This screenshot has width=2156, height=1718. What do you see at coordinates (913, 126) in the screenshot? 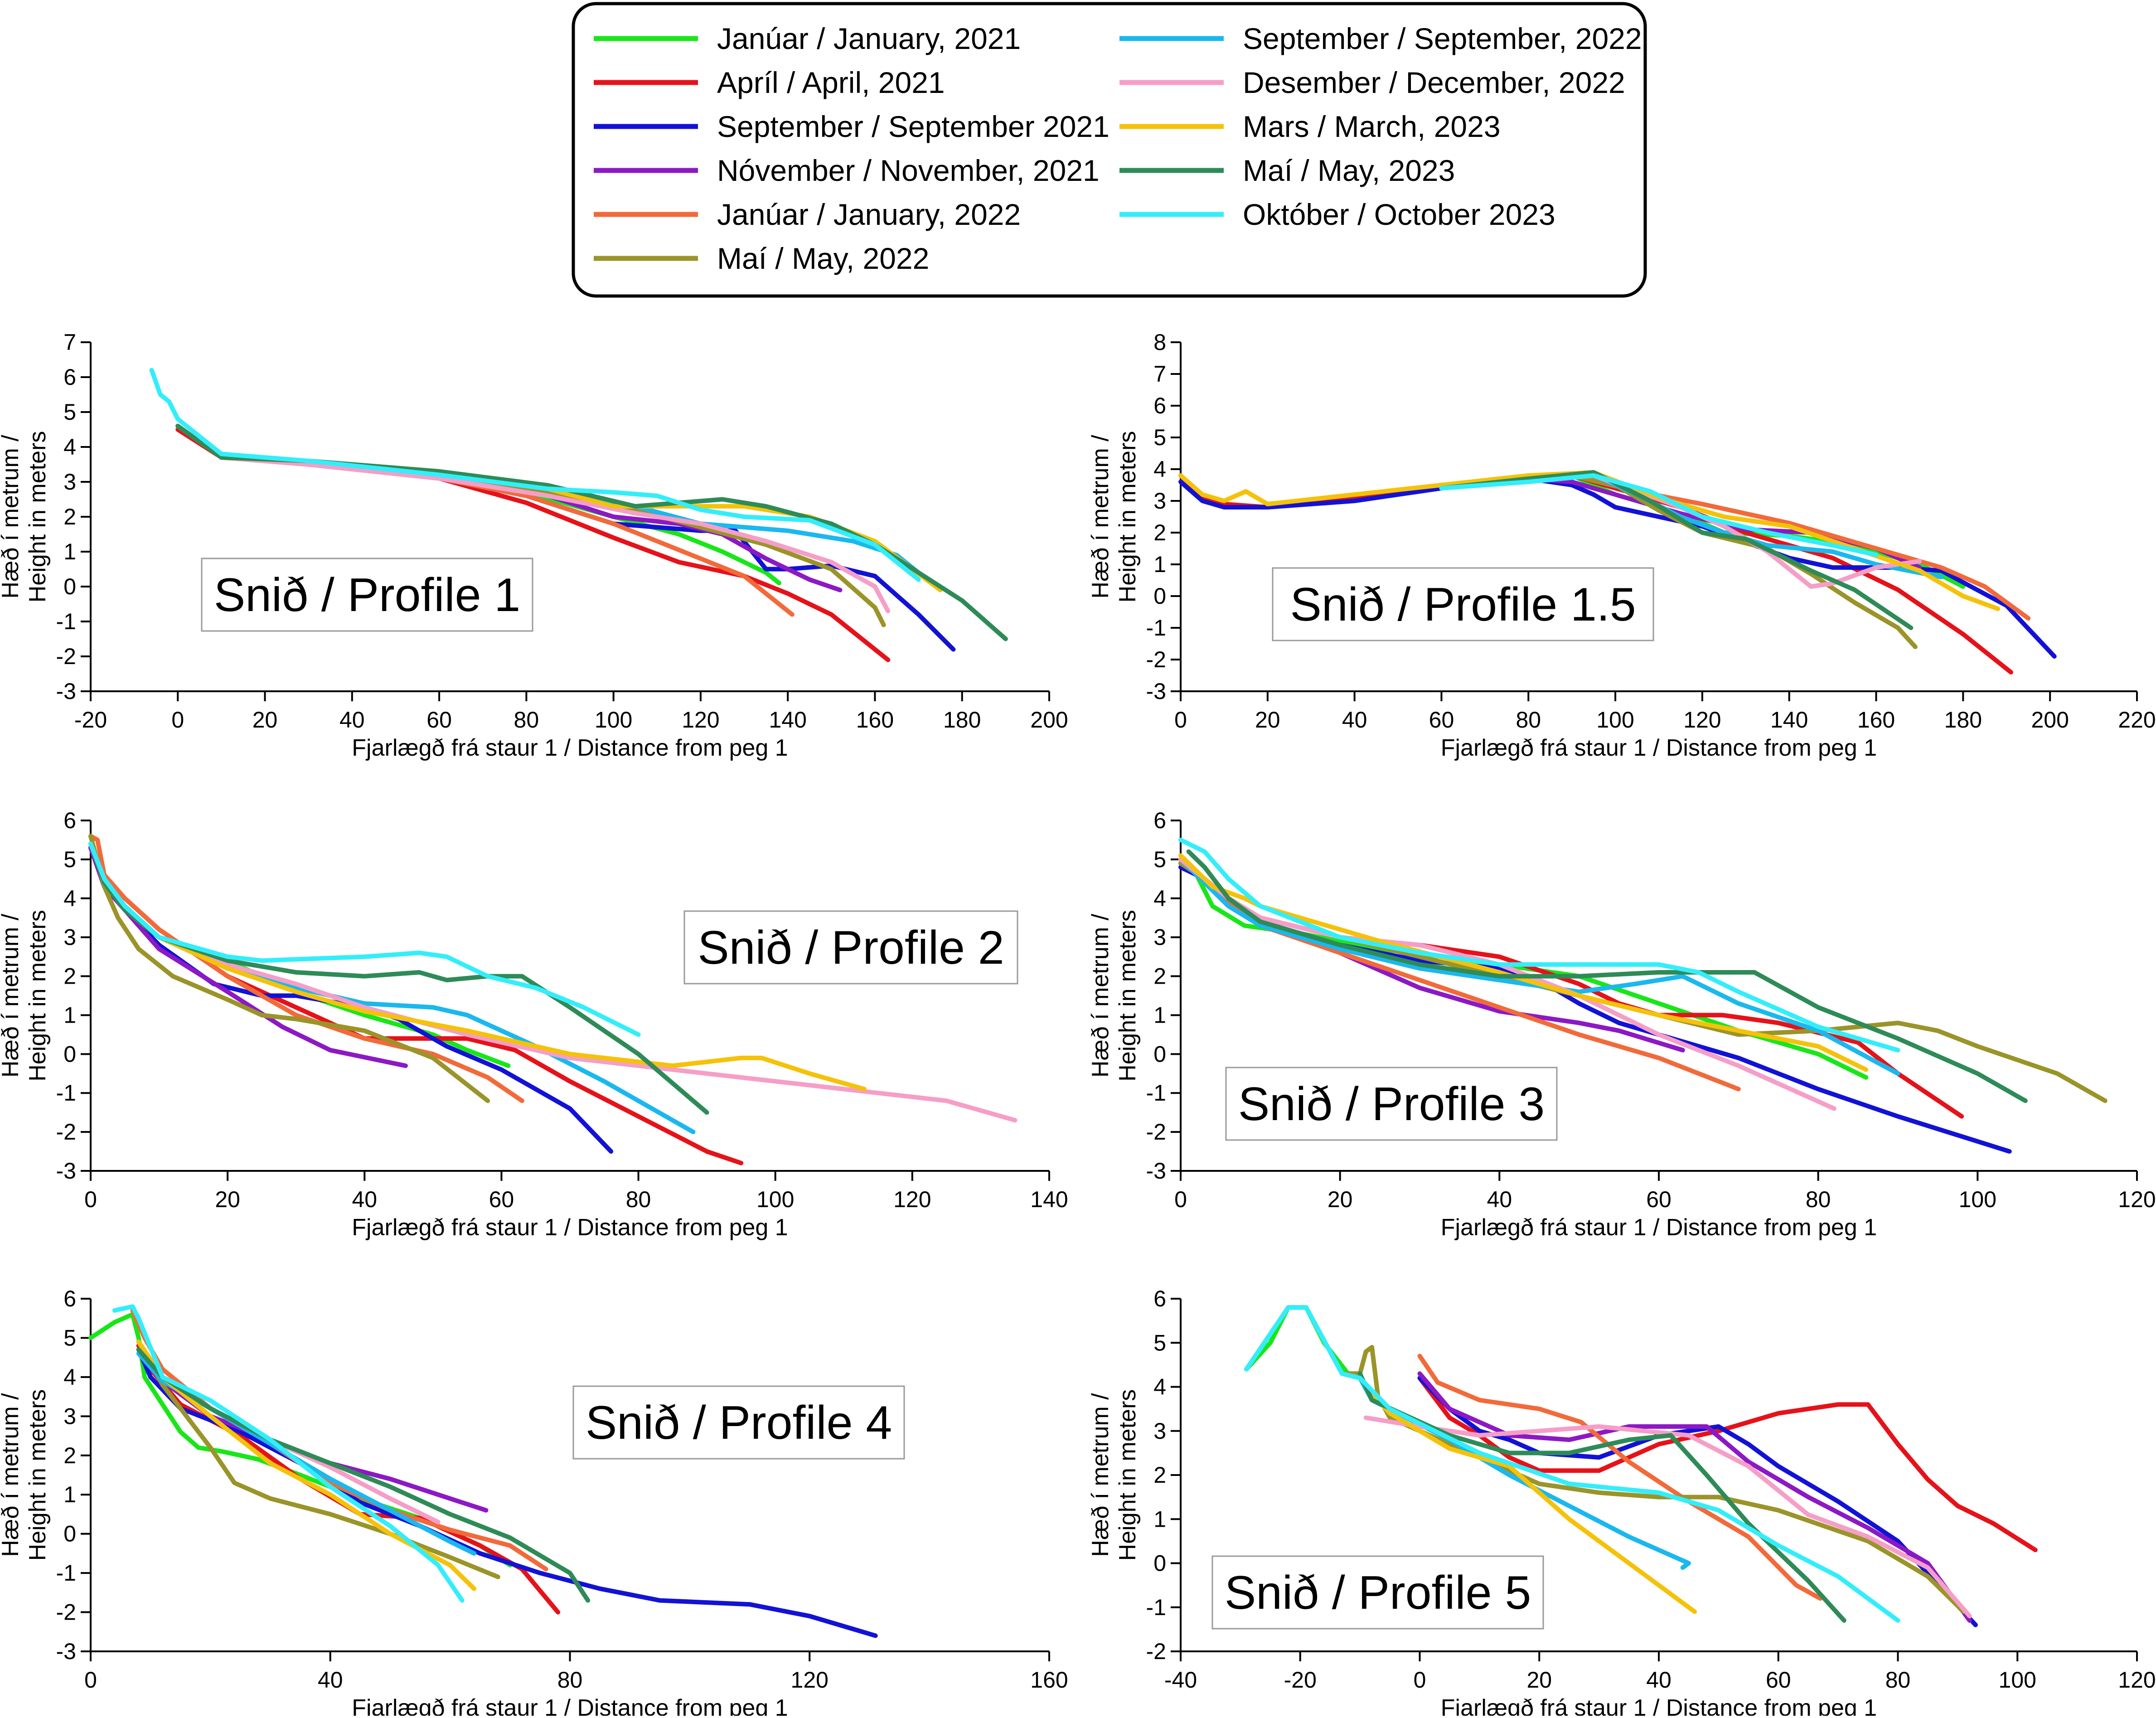
I see `legend-label: September / September 2021` at bounding box center [913, 126].